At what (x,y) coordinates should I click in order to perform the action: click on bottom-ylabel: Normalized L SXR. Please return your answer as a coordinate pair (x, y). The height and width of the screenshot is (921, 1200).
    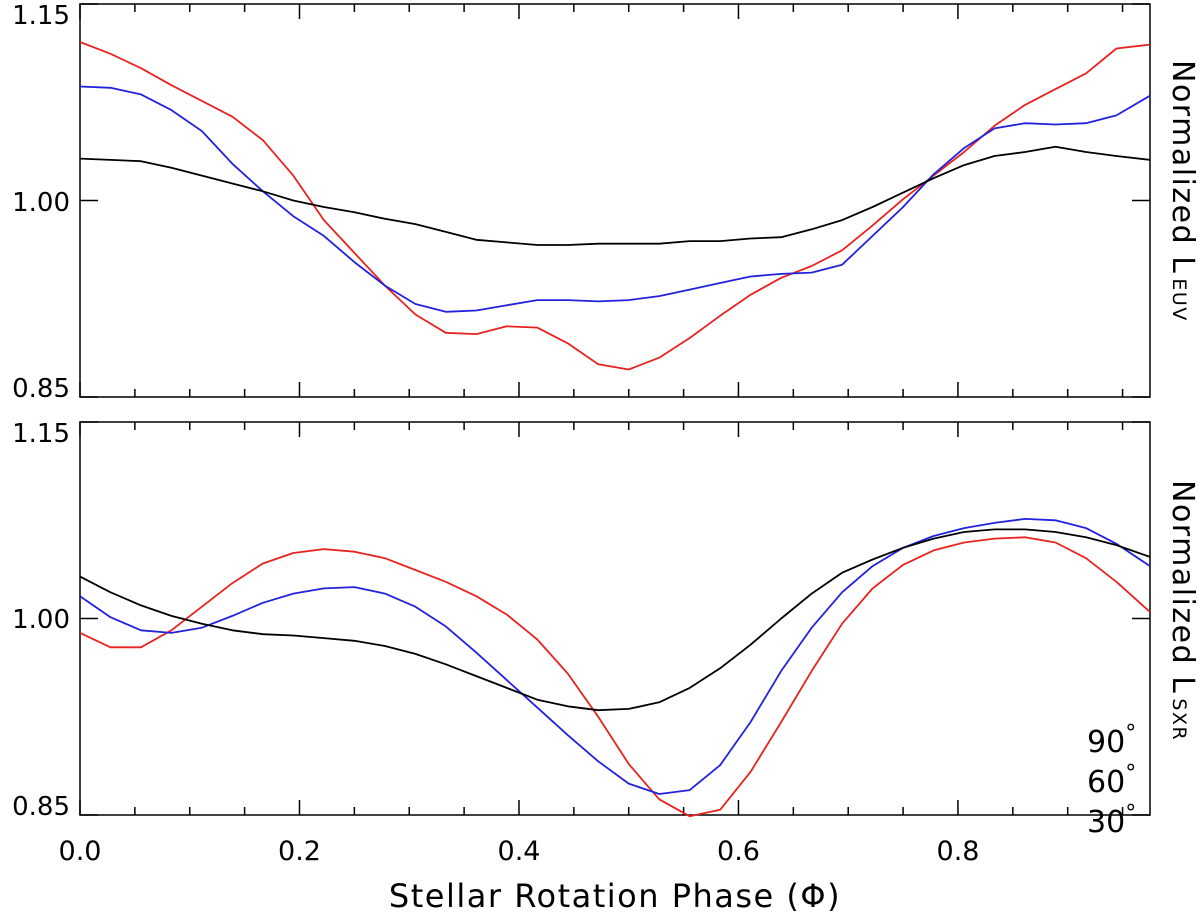
    Looking at the image, I should click on (1182, 610).